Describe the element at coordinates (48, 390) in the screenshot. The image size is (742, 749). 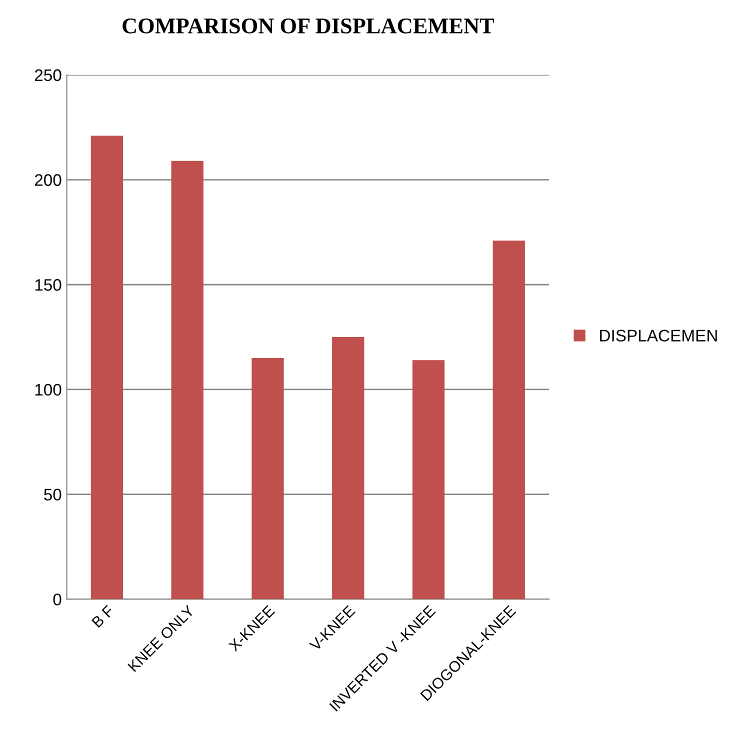
I see `y-tick-label: 100` at that location.